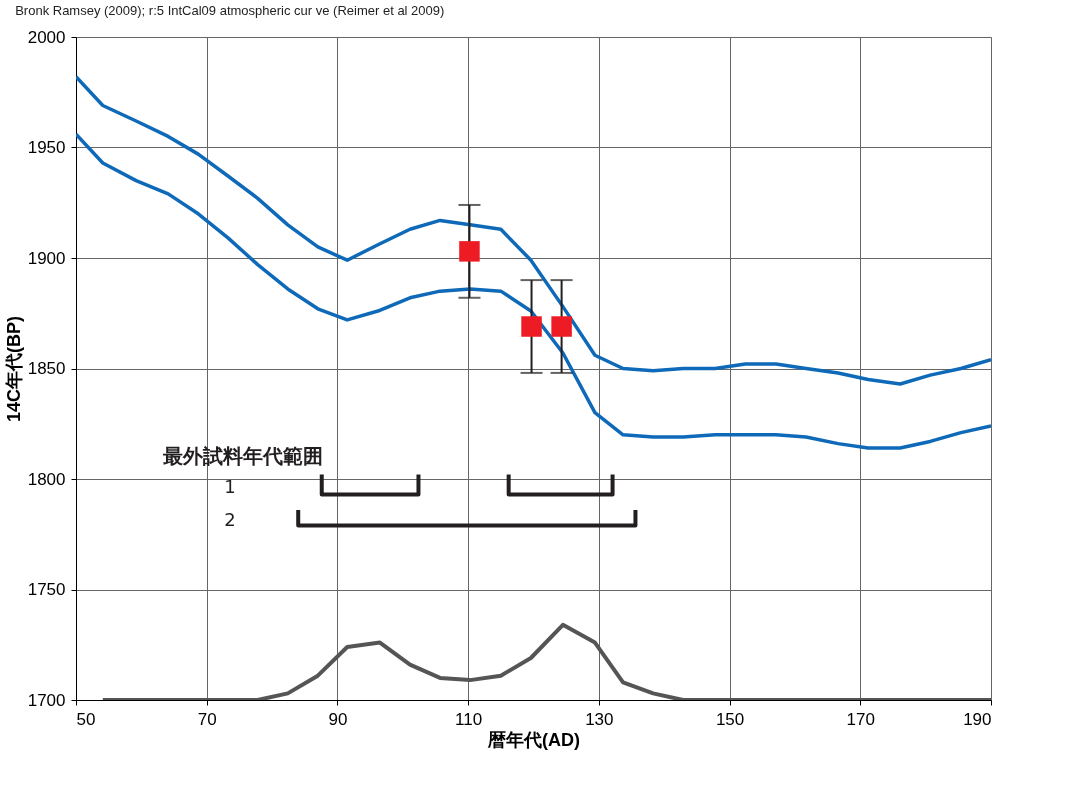  What do you see at coordinates (46, 589) in the screenshot?
I see `y-tick-label: 1750` at bounding box center [46, 589].